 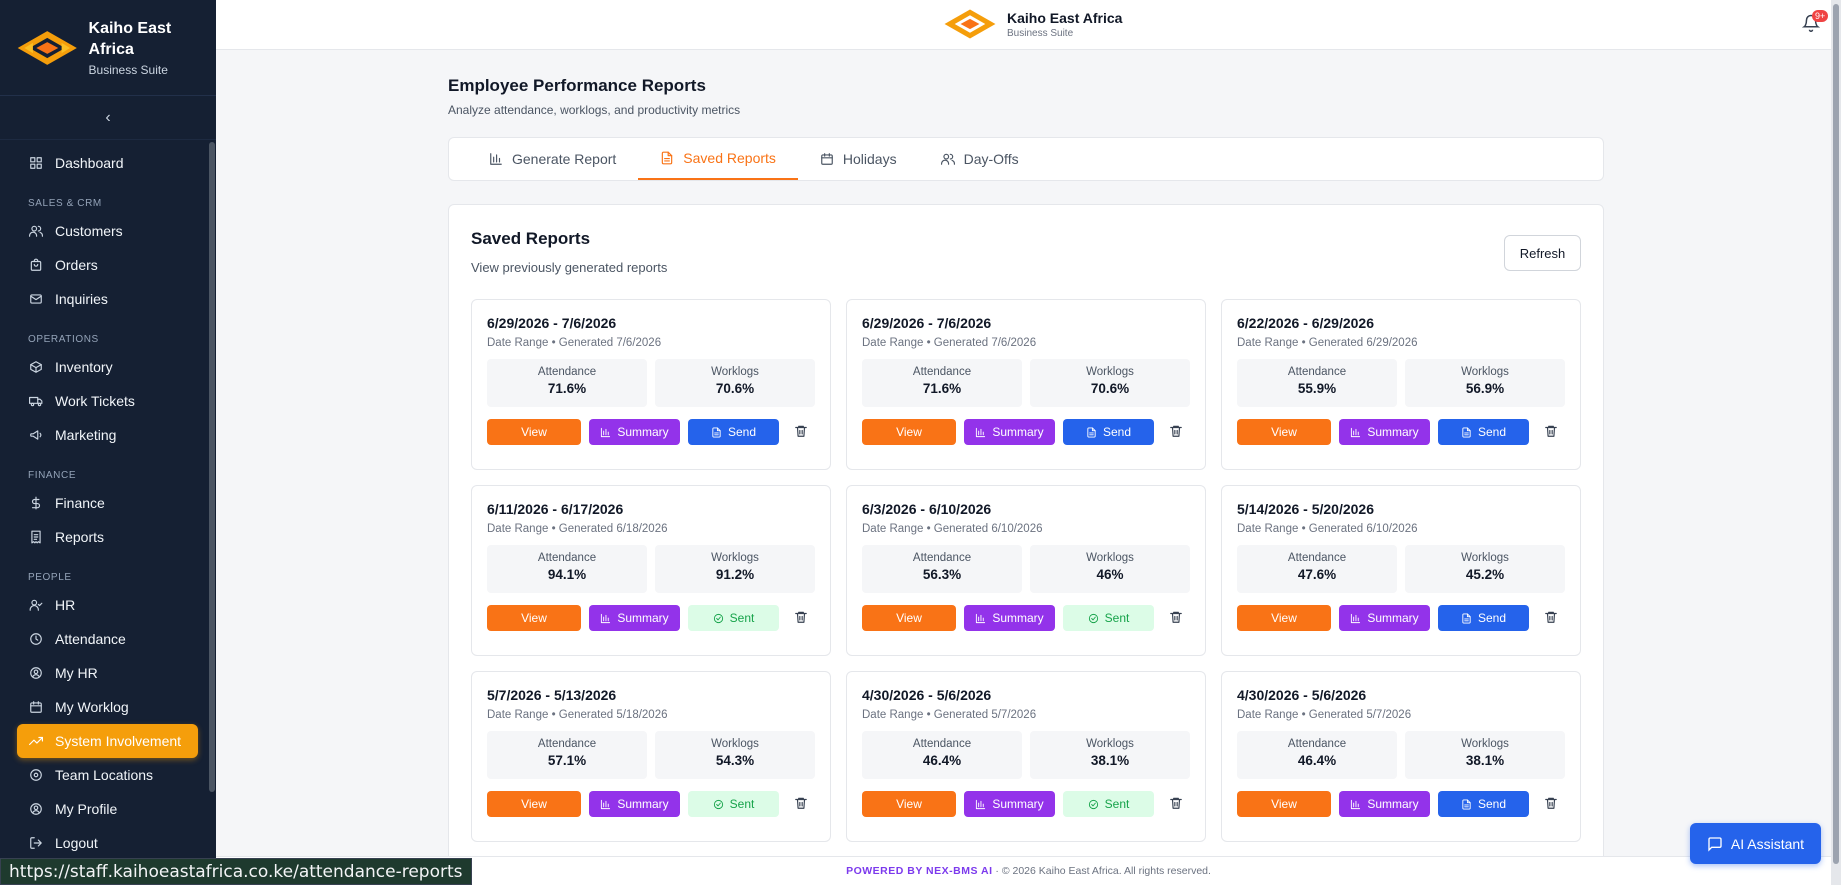 I want to click on sidebar-item-work-tickets: Work Tickets, so click(x=107, y=401).